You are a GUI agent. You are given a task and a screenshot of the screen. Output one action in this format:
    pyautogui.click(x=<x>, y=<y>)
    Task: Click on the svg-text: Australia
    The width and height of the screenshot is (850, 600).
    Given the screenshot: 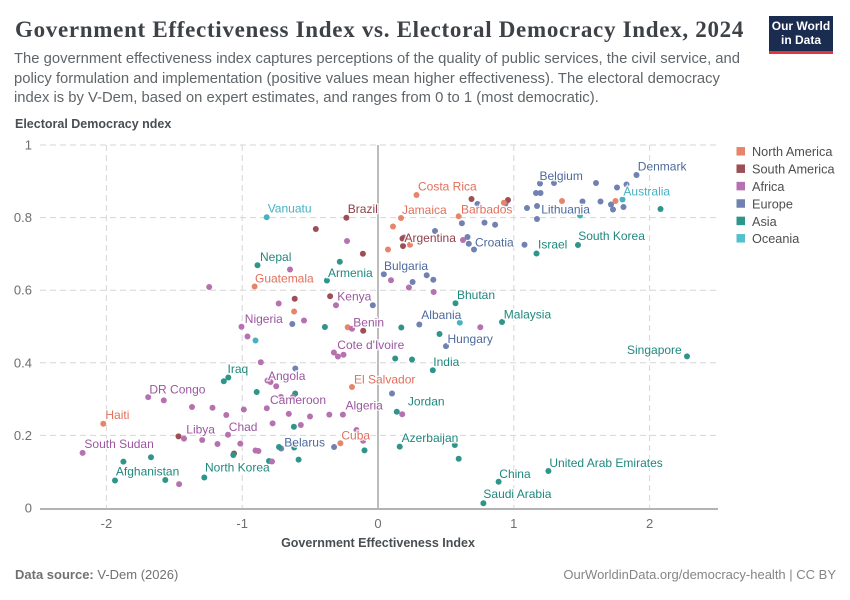 What is the action you would take?
    pyautogui.click(x=646, y=192)
    